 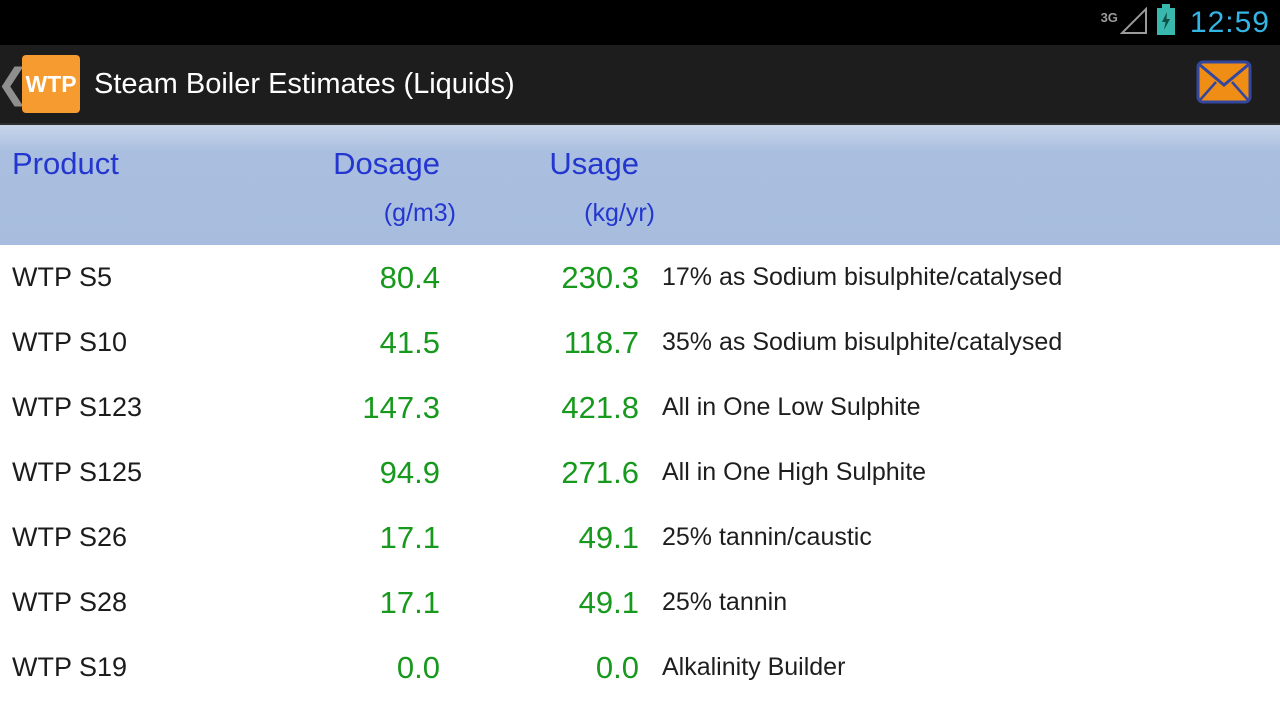 What do you see at coordinates (794, 472) in the screenshot?
I see `product-description: All in One High Sulphite` at bounding box center [794, 472].